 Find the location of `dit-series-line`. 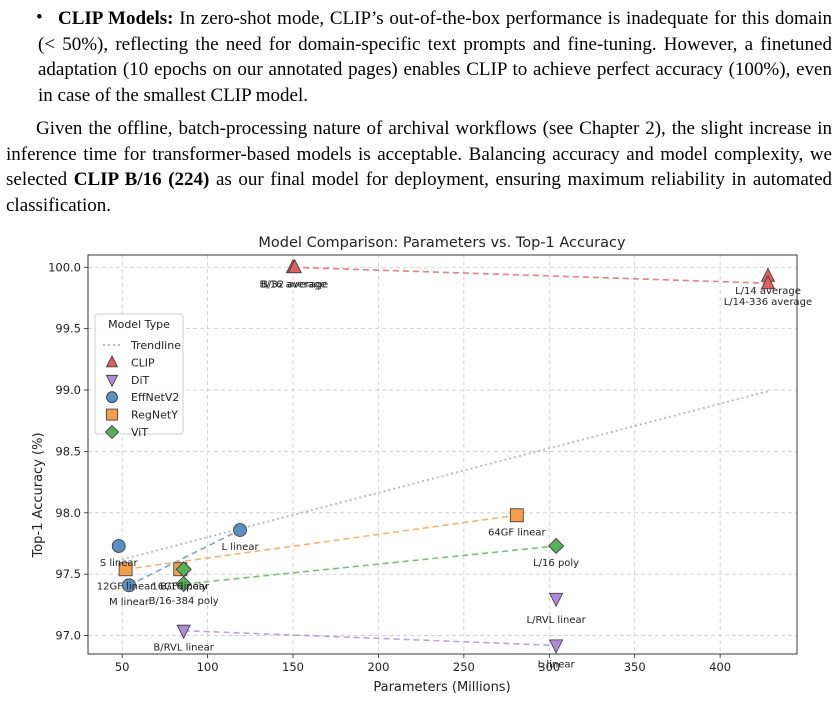

dit-series-line is located at coordinates (370, 638).